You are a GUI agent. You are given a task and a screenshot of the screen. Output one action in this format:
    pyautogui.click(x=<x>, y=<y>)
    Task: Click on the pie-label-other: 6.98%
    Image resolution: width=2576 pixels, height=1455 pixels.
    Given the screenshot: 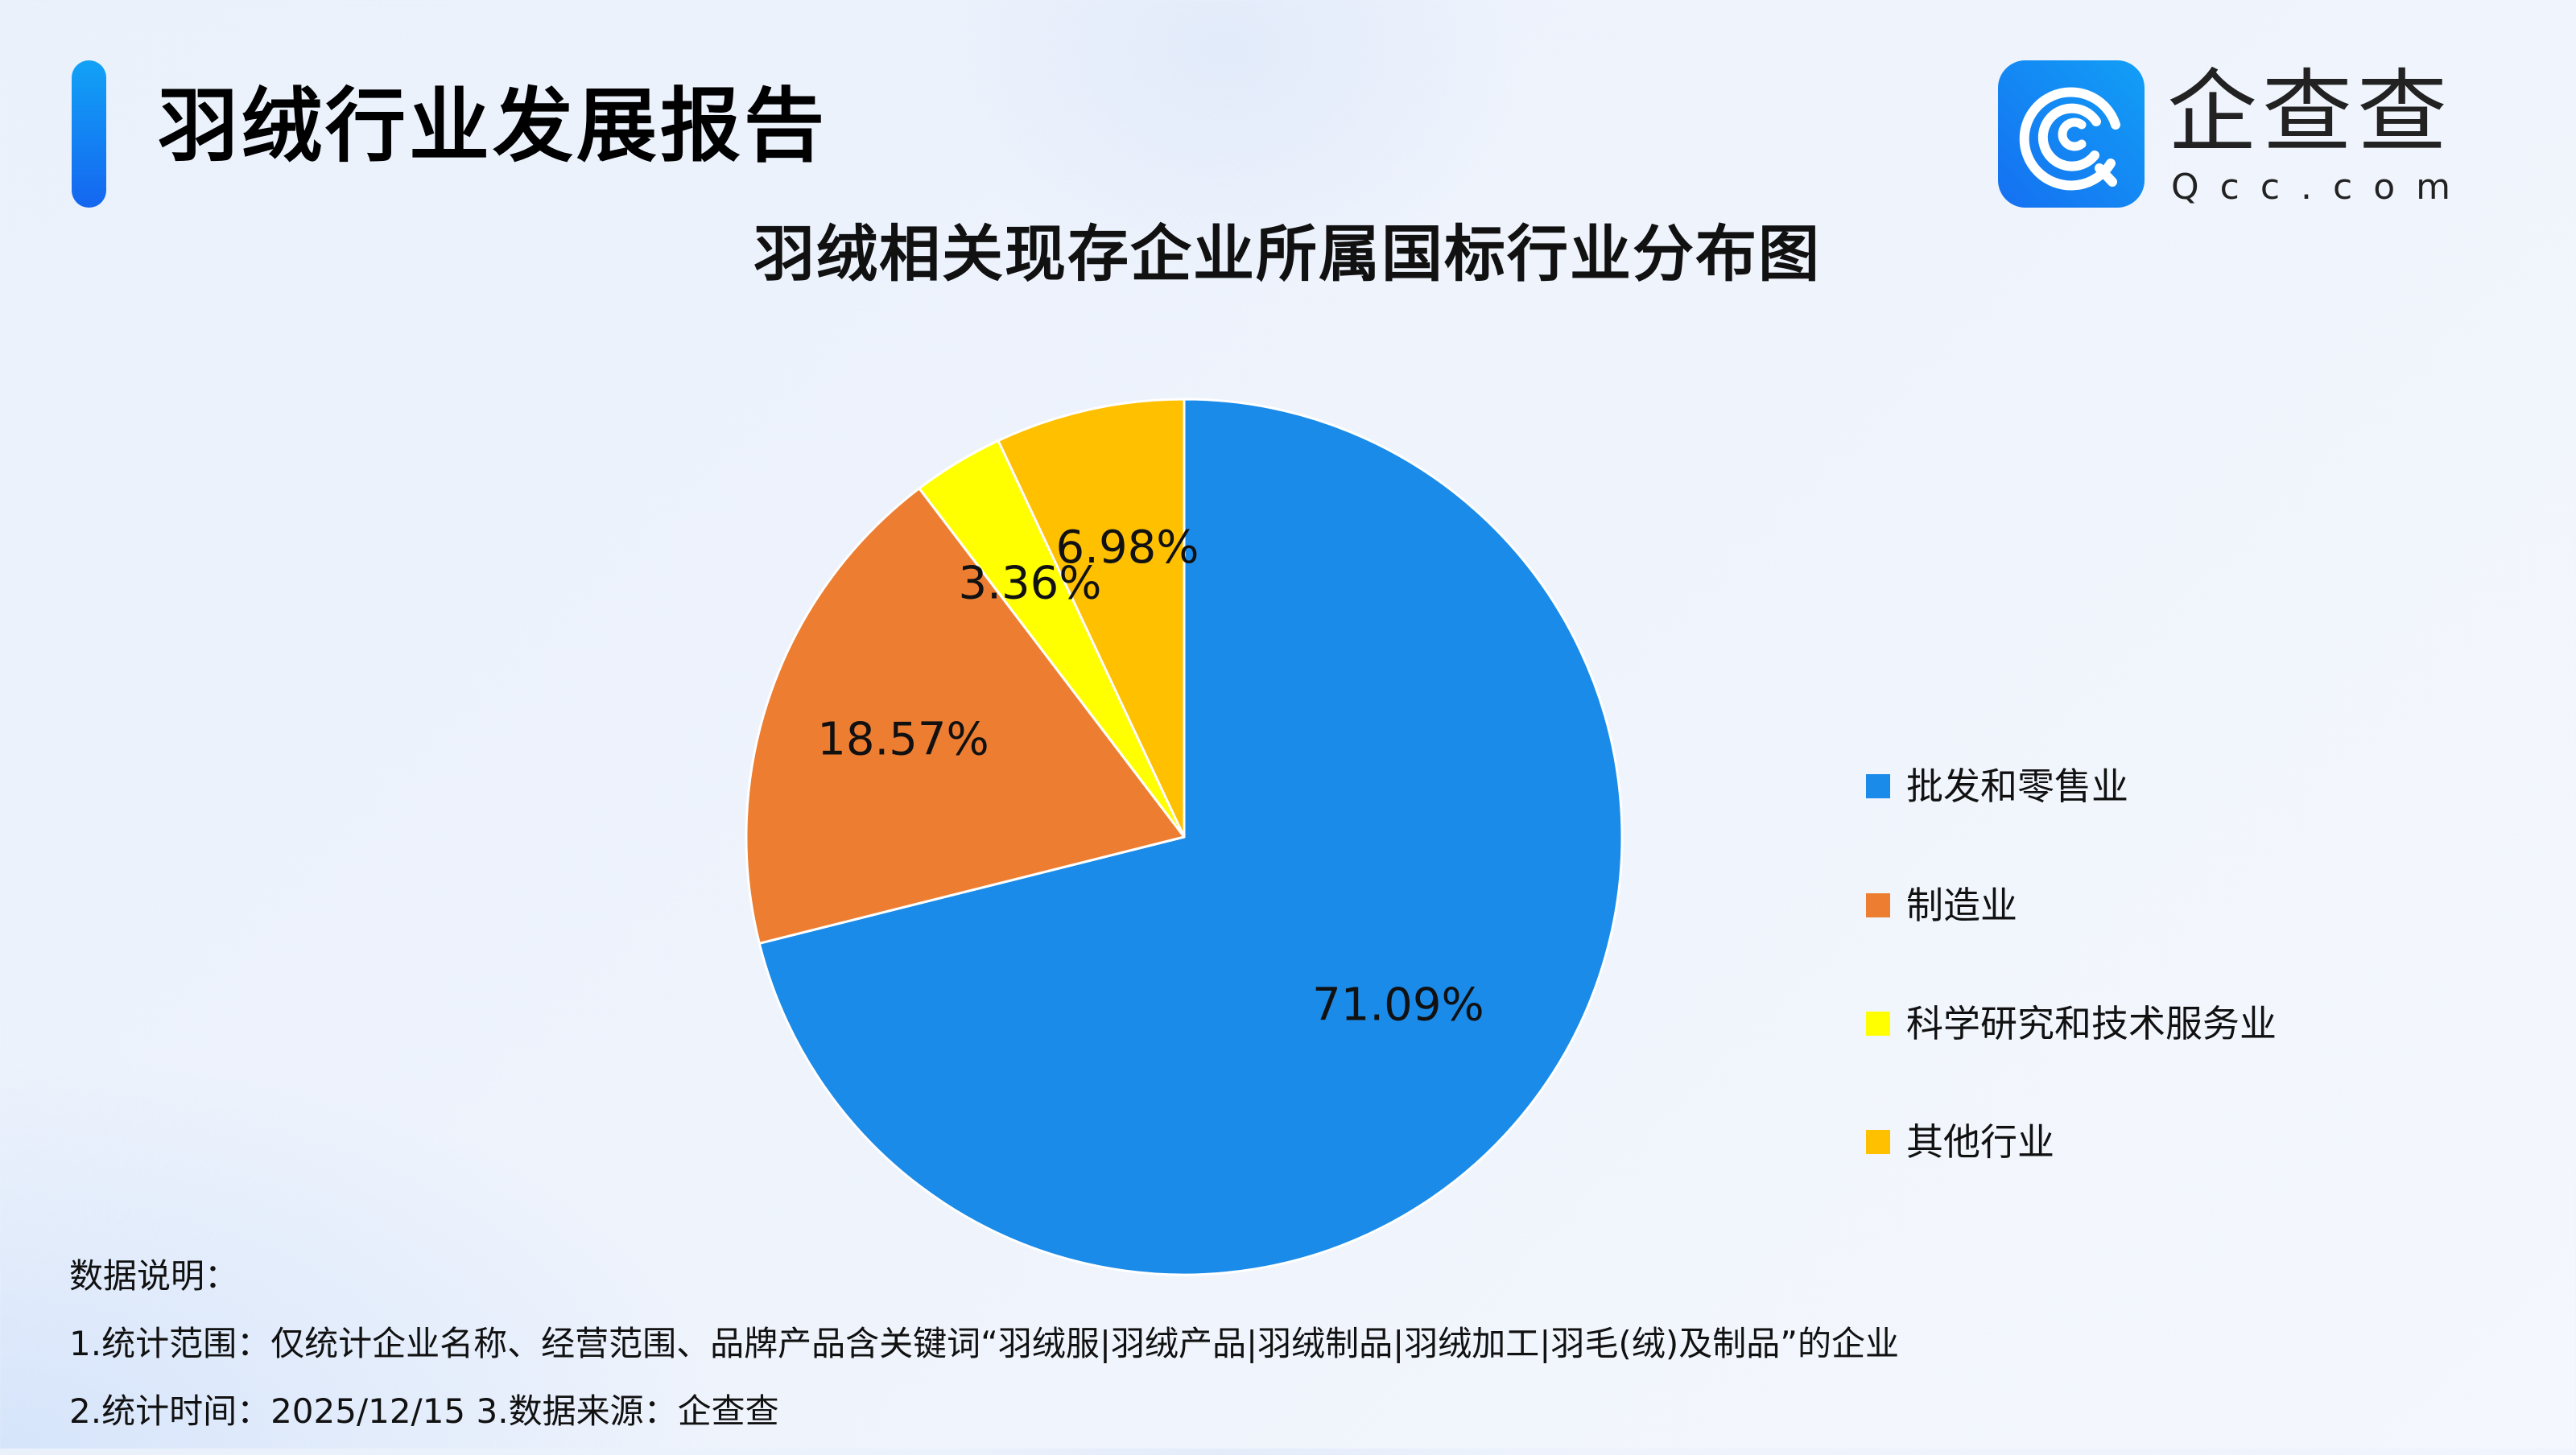 What is the action you would take?
    pyautogui.click(x=1127, y=547)
    